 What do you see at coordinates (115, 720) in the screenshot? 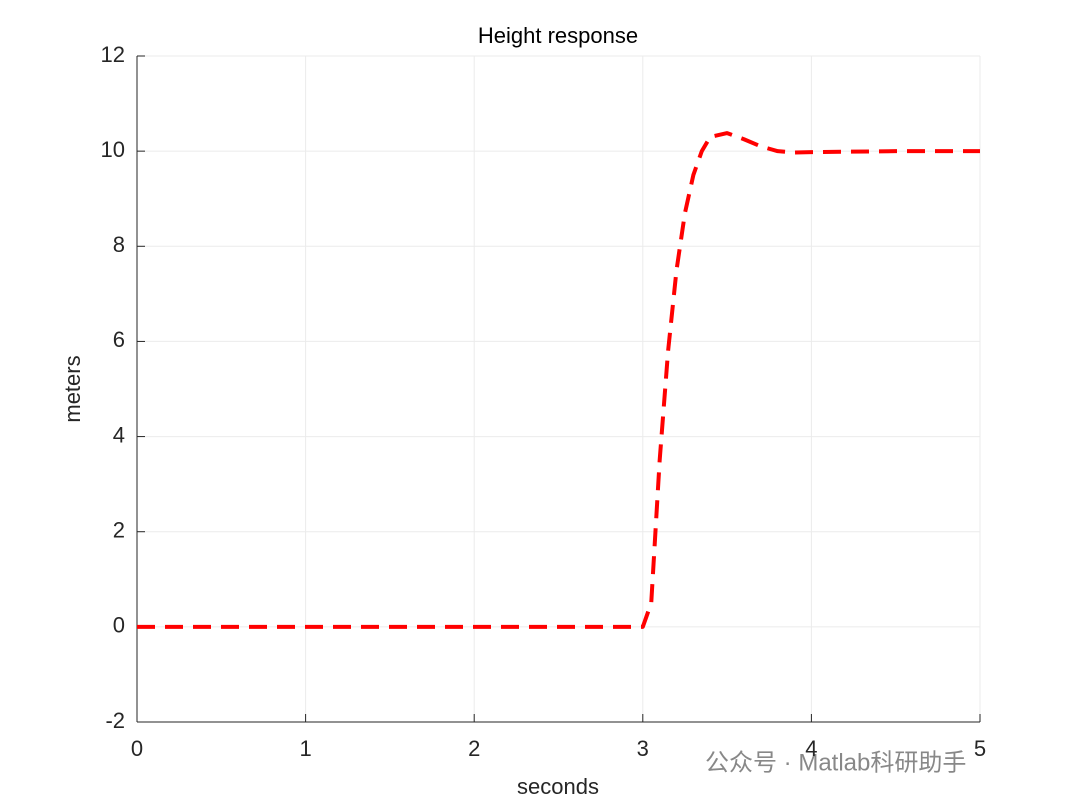
I see `y-tick-label: -2` at bounding box center [115, 720].